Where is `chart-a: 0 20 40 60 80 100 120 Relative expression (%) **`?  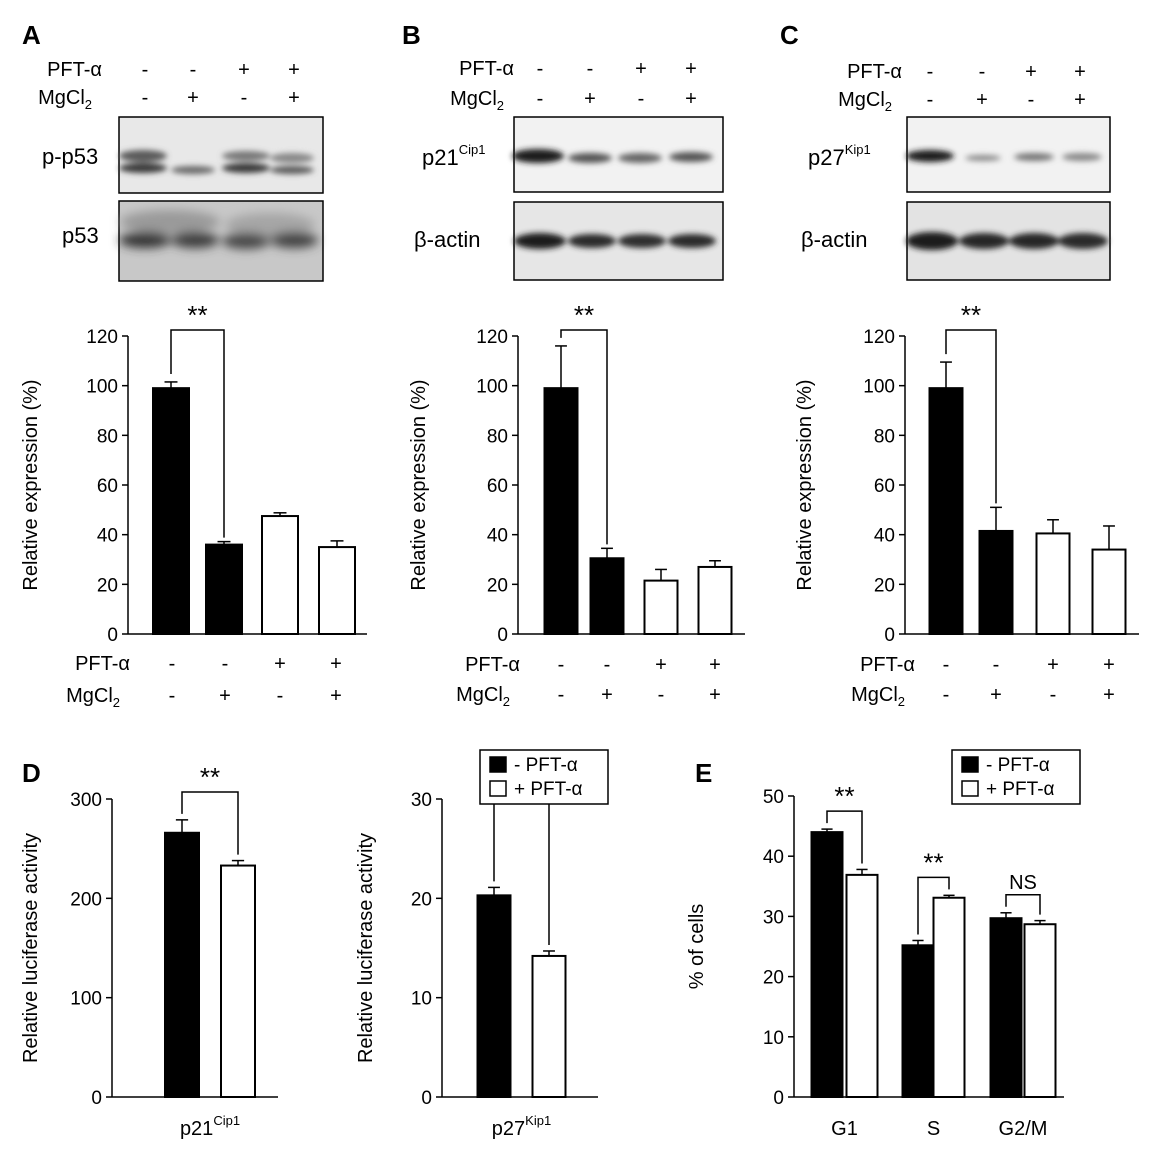
chart-a: 0 20 40 60 80 100 120 Relative expression (%) ** is located at coordinates (193, 473).